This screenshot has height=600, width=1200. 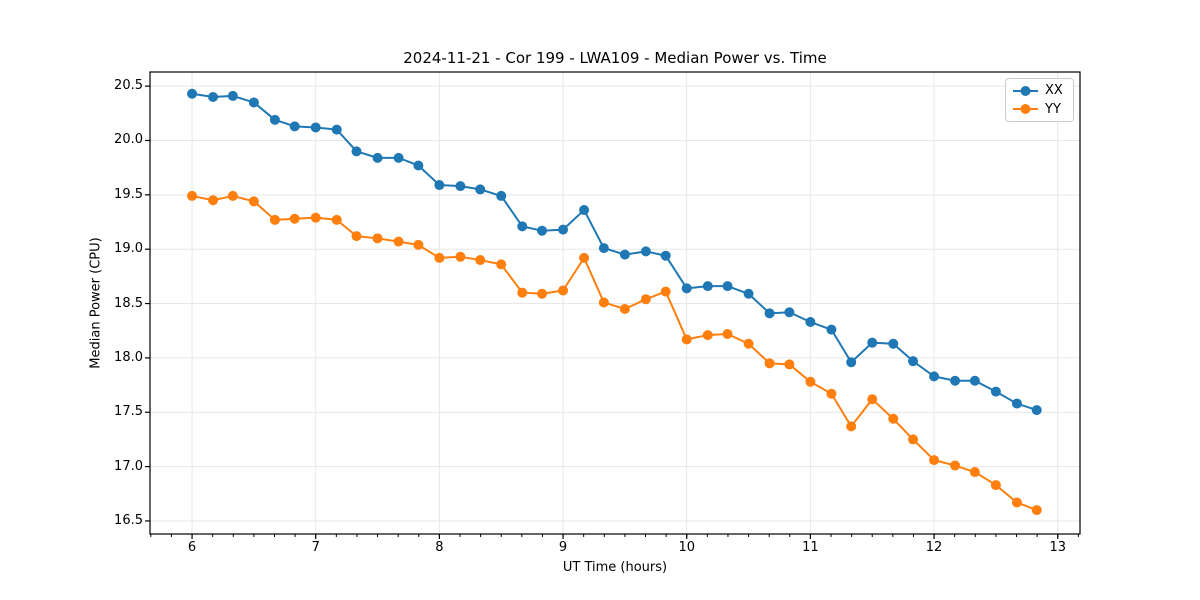 What do you see at coordinates (315, 547) in the screenshot?
I see `x-tick-label: 7` at bounding box center [315, 547].